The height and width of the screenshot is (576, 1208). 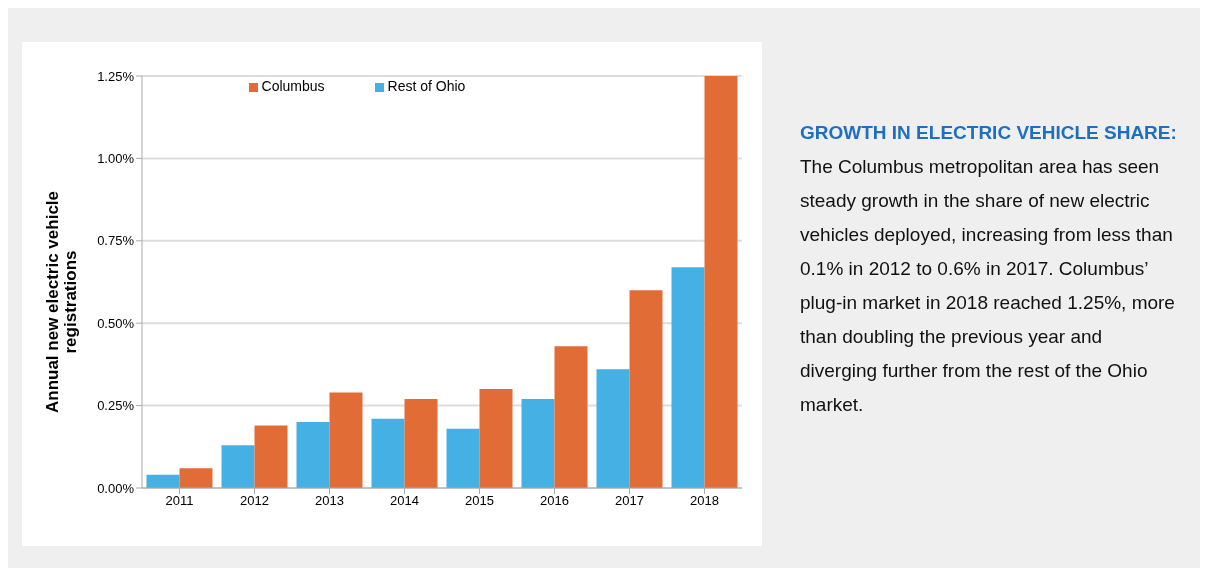 I want to click on y-tick-label: 1.00%, so click(x=116, y=159).